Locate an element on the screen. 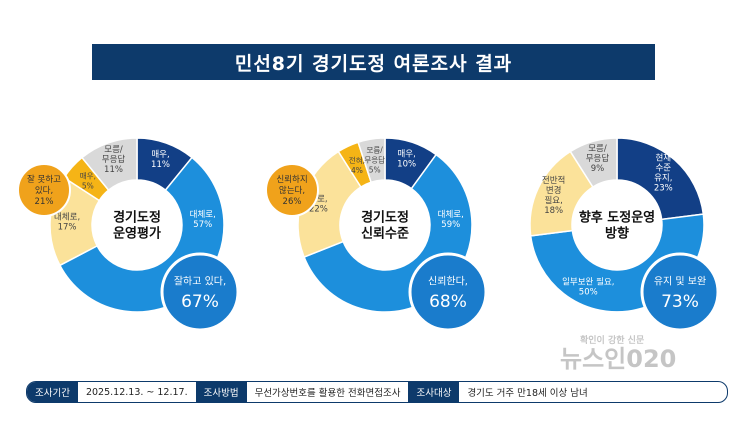  method-value: 무선가상번호를 활용한 전화면접조사 is located at coordinates (327, 393).